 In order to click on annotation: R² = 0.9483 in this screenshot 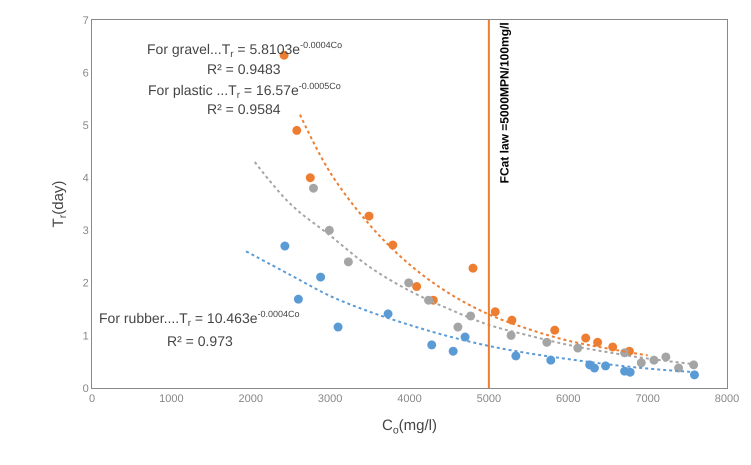, I will do `click(244, 69)`.